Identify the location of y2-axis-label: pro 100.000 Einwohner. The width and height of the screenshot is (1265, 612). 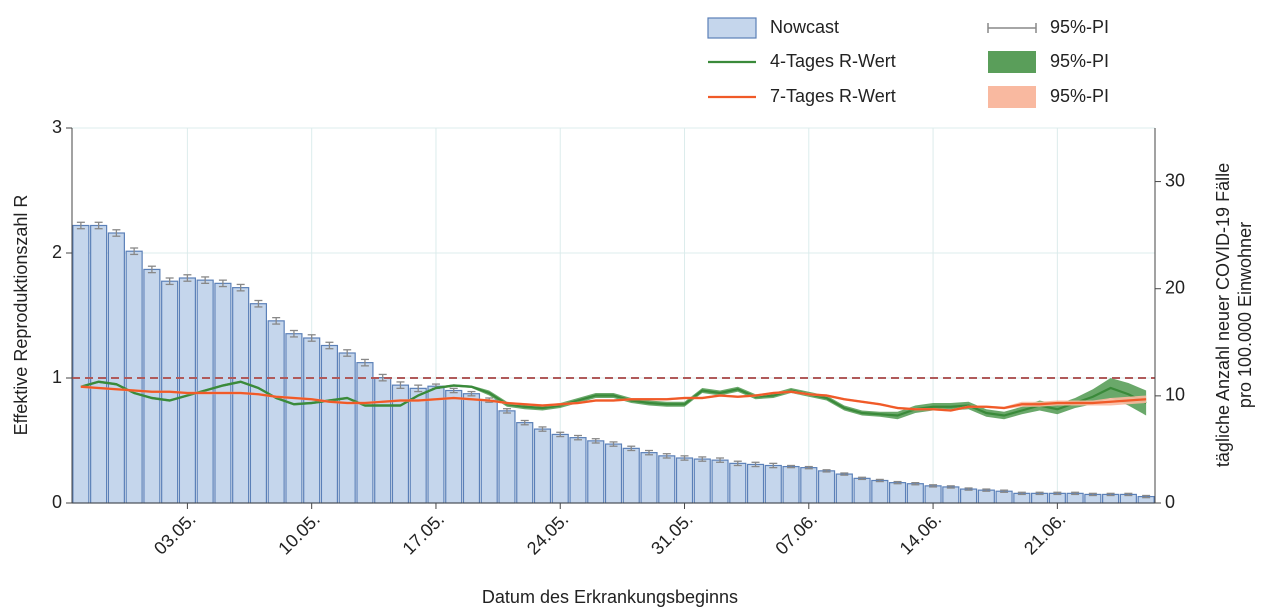
(1245, 315).